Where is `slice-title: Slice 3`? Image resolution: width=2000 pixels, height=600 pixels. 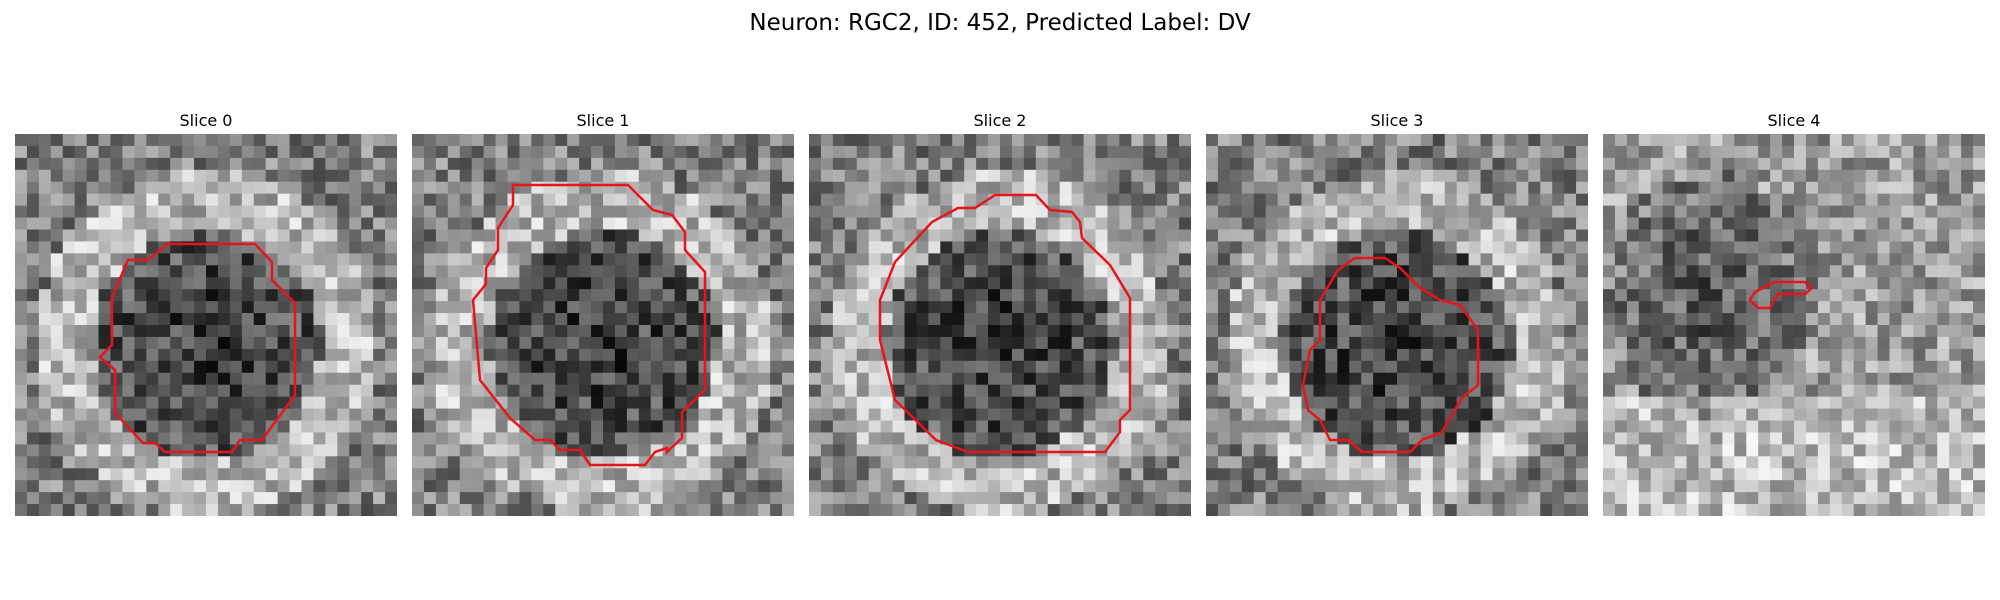 slice-title: Slice 3 is located at coordinates (1397, 120).